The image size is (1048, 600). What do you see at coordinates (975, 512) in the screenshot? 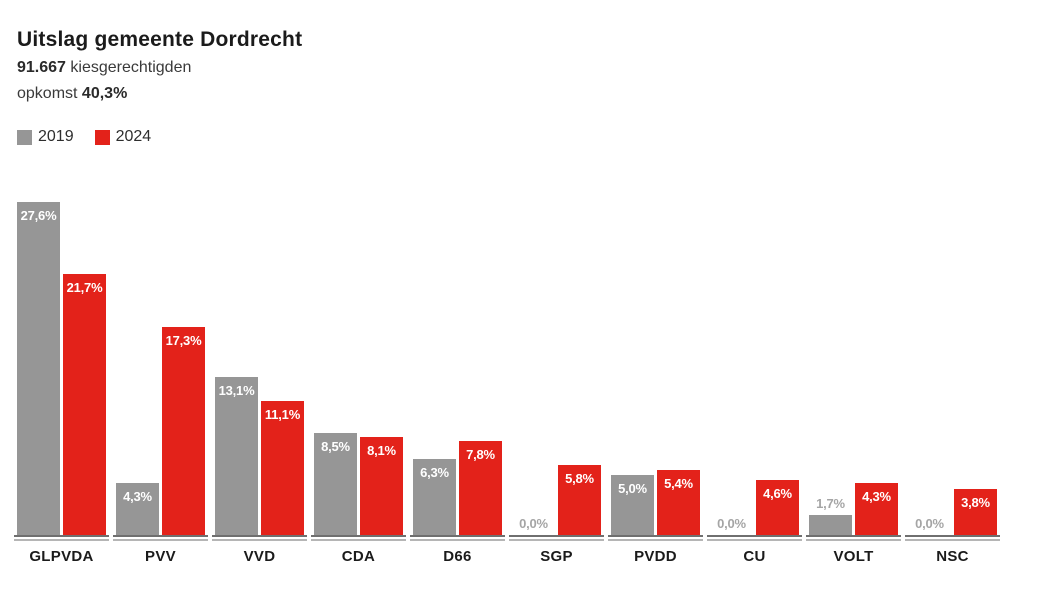
I see `bar-2024-nsc: 3,8%` at bounding box center [975, 512].